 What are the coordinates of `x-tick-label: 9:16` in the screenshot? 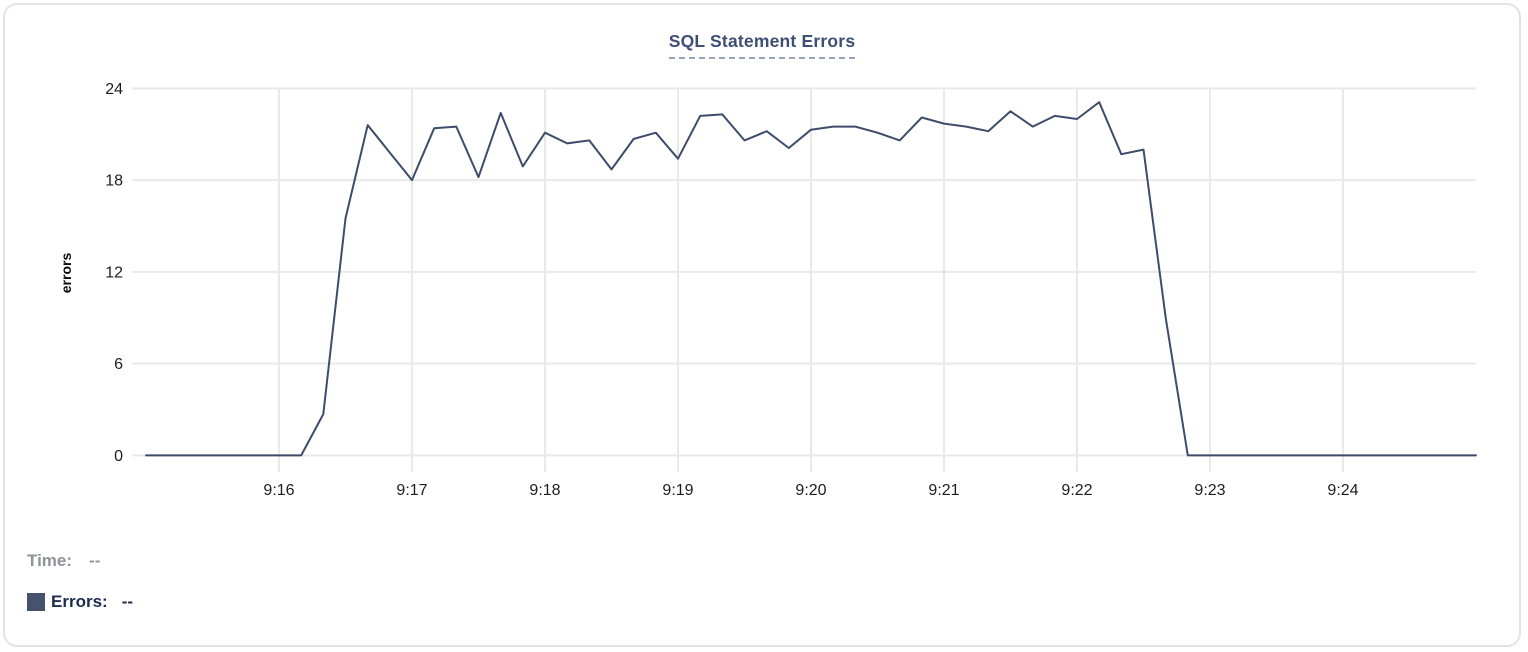 It's located at (278, 490).